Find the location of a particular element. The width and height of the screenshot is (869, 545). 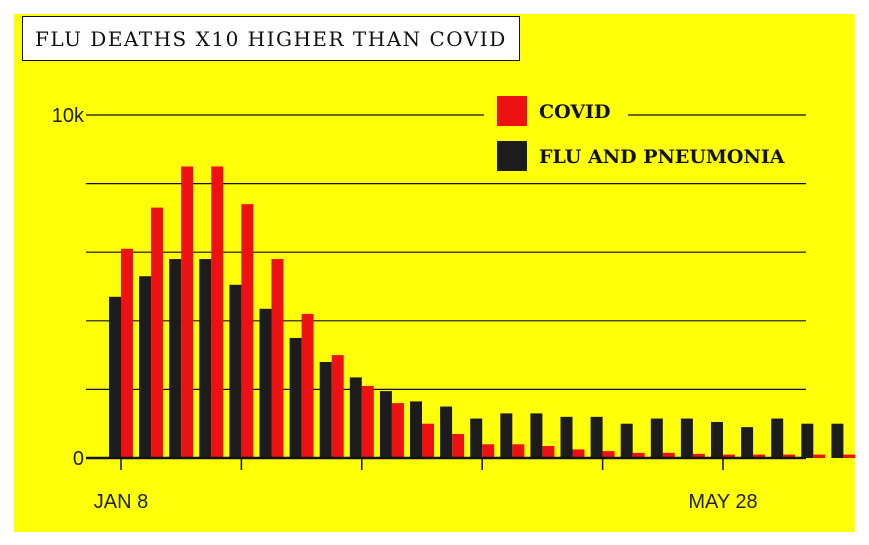

y-tick-label: 10k is located at coordinates (68, 116).